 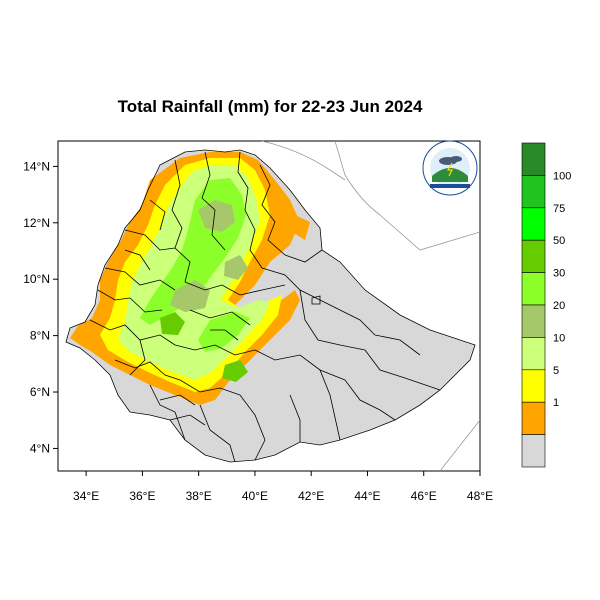 What do you see at coordinates (199, 496) in the screenshot?
I see `x-tick-label: 38°E` at bounding box center [199, 496].